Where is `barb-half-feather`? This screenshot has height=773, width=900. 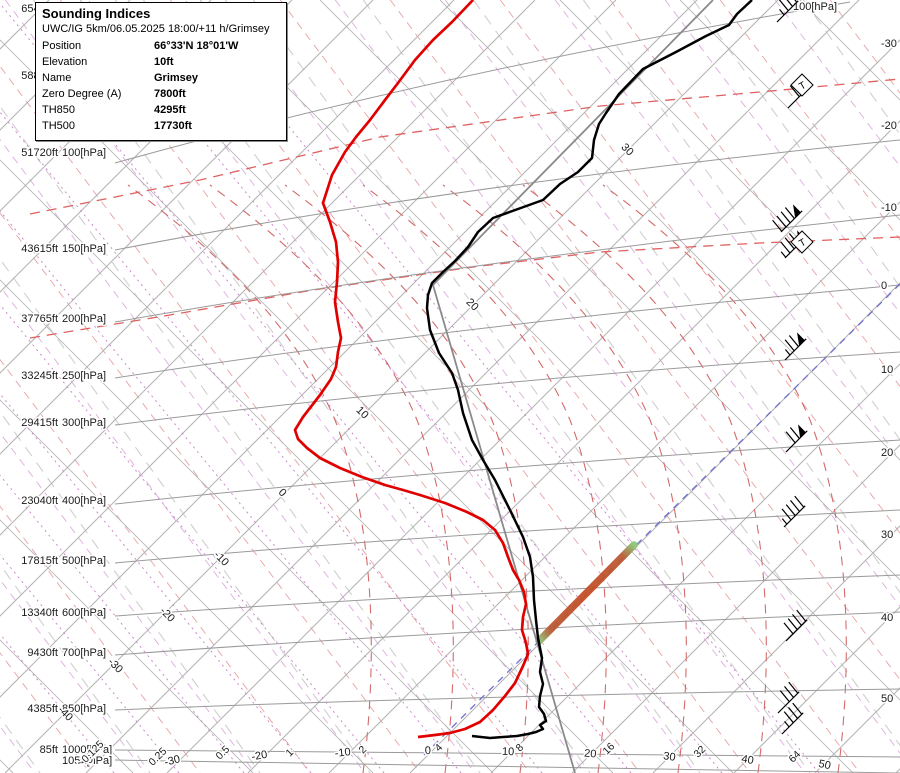 barb-half-feather is located at coordinates (784, 521).